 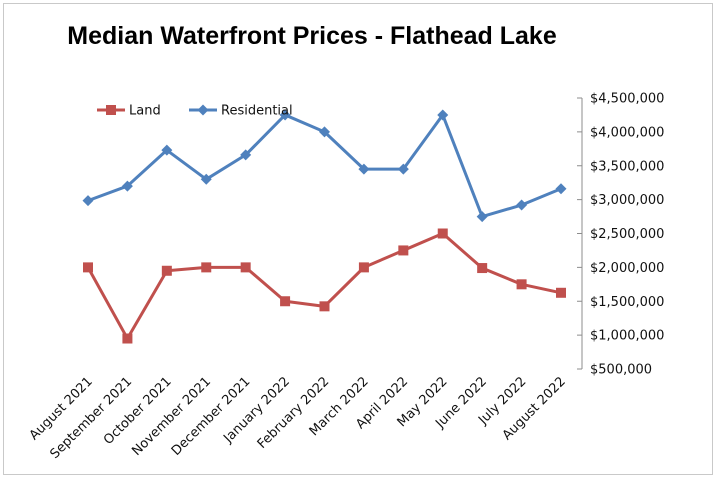 What do you see at coordinates (111, 110) in the screenshot?
I see `legend-marker-land` at bounding box center [111, 110].